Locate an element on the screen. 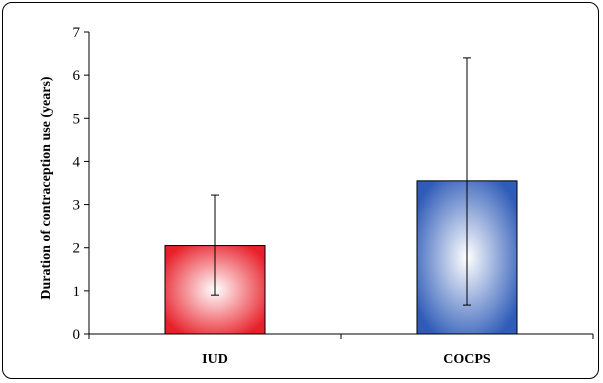 The height and width of the screenshot is (383, 603). y-axis-title: Duration of contraception use (years) is located at coordinates (46, 188).